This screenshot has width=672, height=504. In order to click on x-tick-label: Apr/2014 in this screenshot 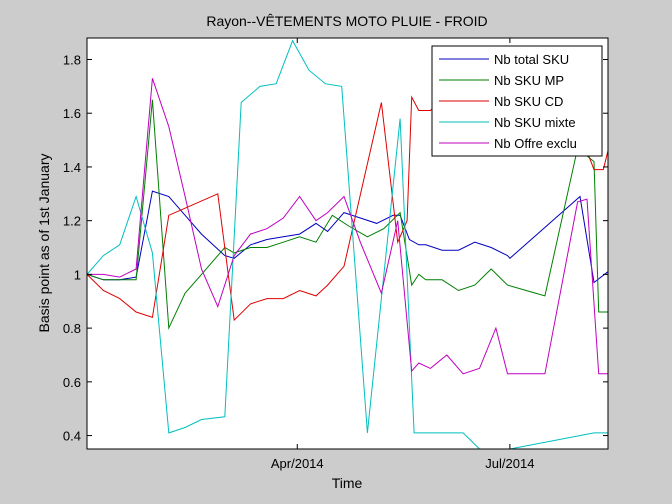, I will do `click(297, 463)`.